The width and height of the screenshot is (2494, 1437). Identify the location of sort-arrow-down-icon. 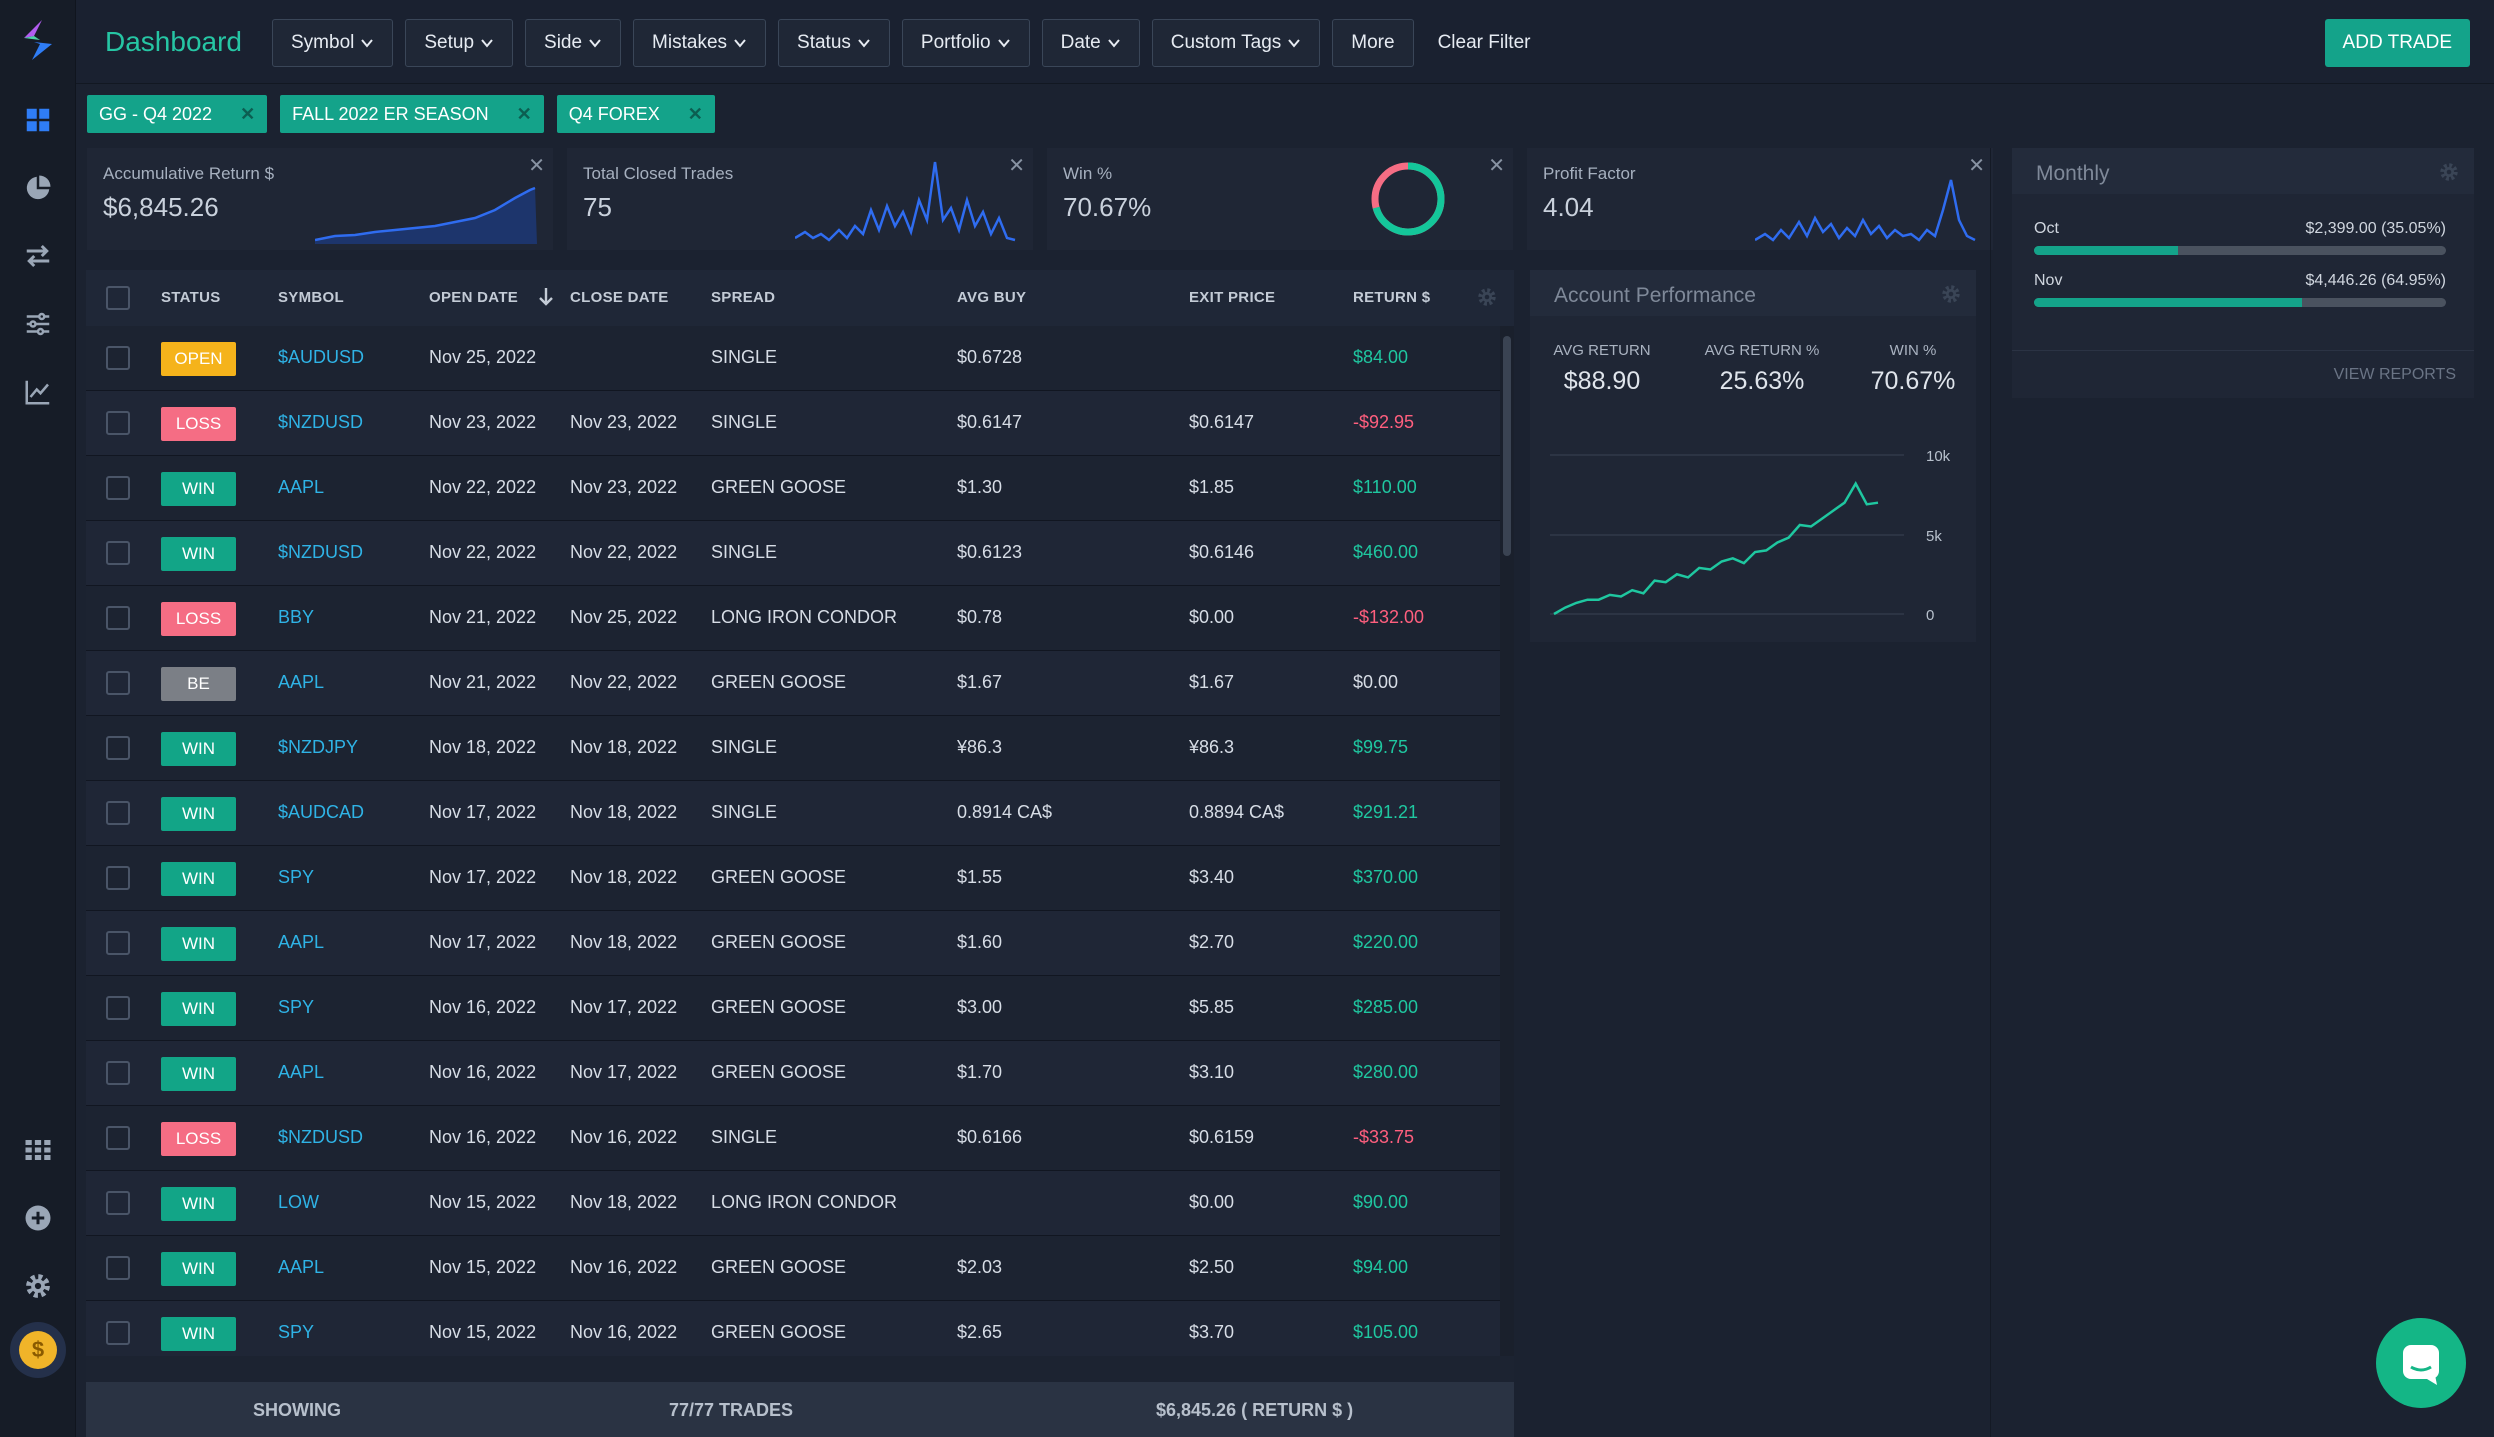
(546, 297).